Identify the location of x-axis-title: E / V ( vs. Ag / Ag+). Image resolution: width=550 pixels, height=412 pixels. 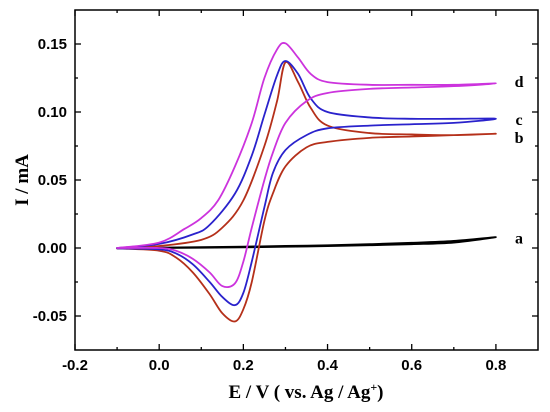
(305, 391).